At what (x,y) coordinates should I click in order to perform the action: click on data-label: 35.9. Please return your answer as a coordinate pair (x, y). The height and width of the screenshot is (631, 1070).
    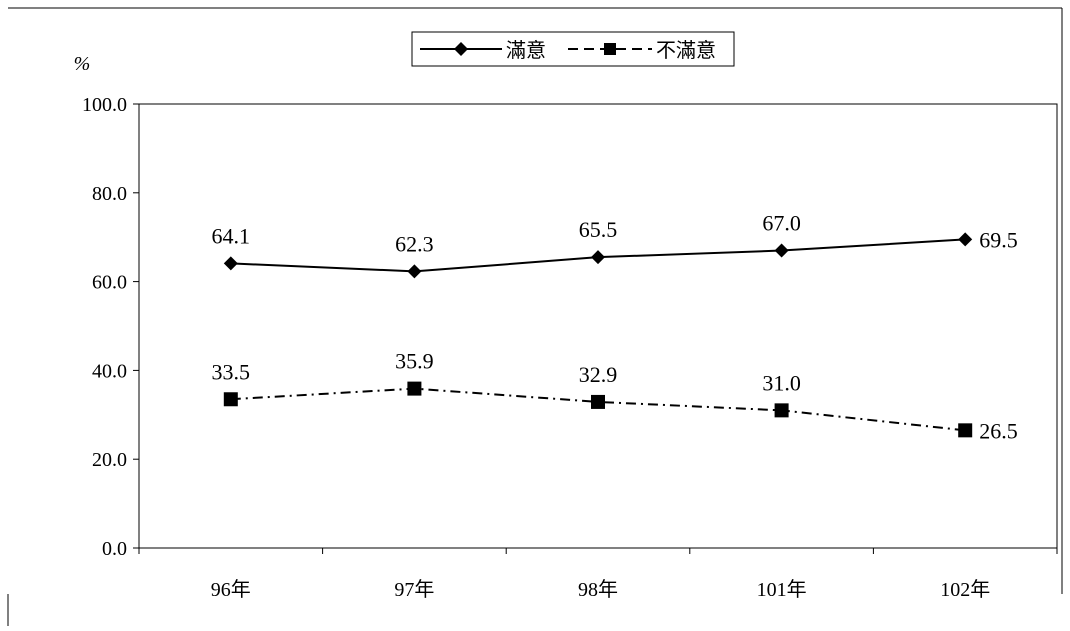
    Looking at the image, I should click on (414, 361).